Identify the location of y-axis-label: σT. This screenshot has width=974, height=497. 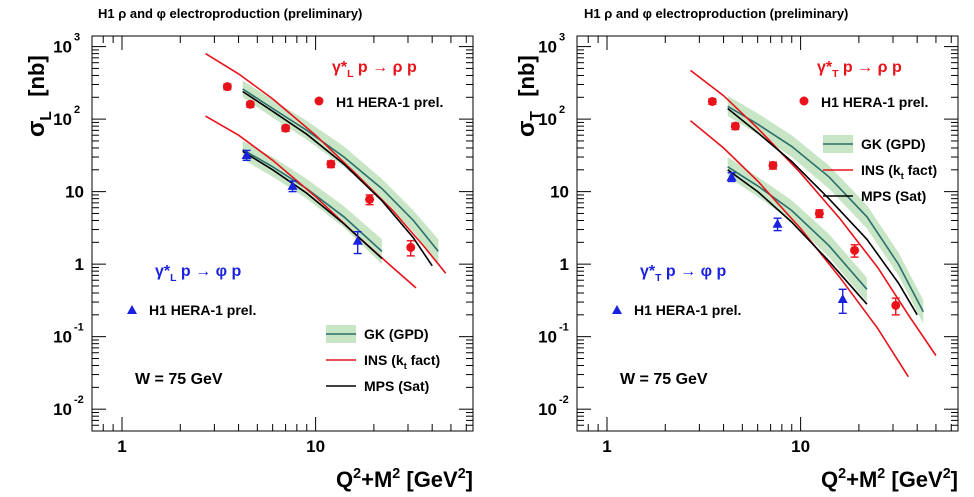
(529, 124).